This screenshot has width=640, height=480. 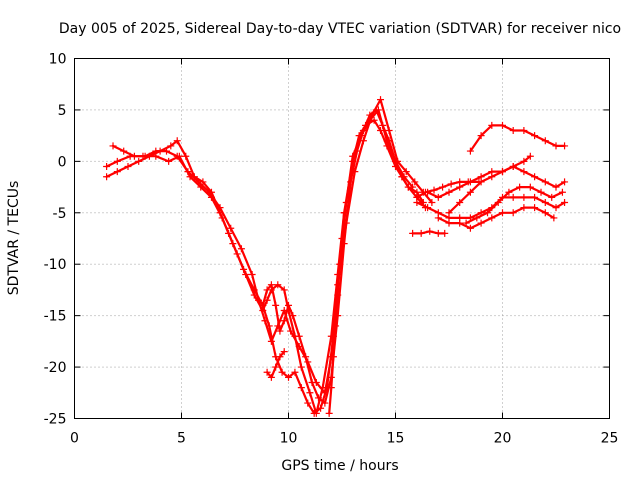 I want to click on series-track-h, so click(x=514, y=205).